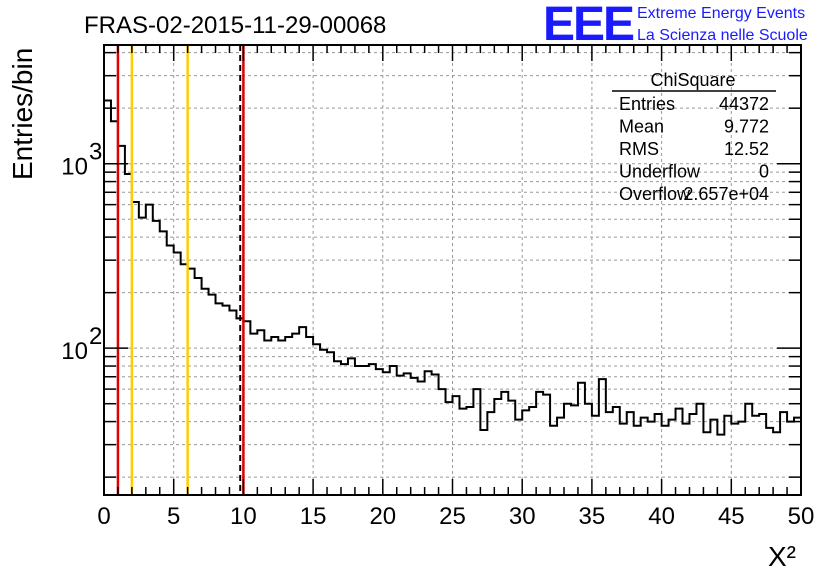  I want to click on x-axis-title: X², so click(782, 556).